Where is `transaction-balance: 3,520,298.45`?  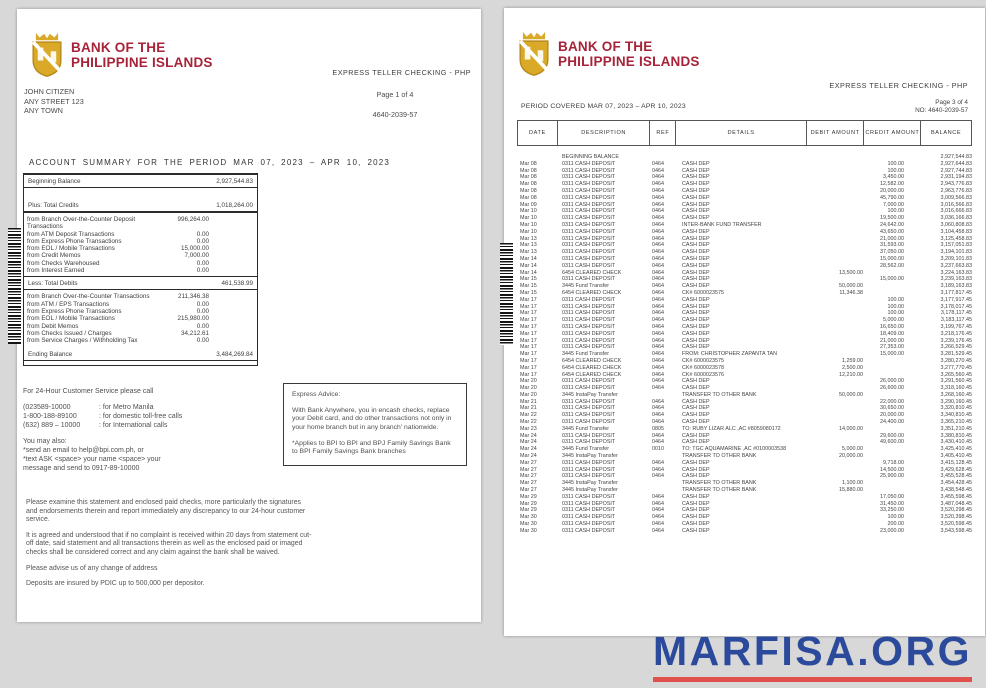
transaction-balance: 3,520,298.45 is located at coordinates (956, 510).